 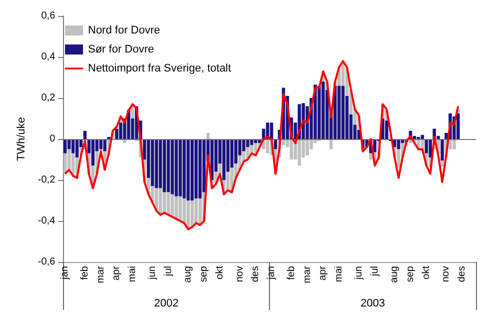 I want to click on y-tick-label: 0,4, so click(x=48, y=57).